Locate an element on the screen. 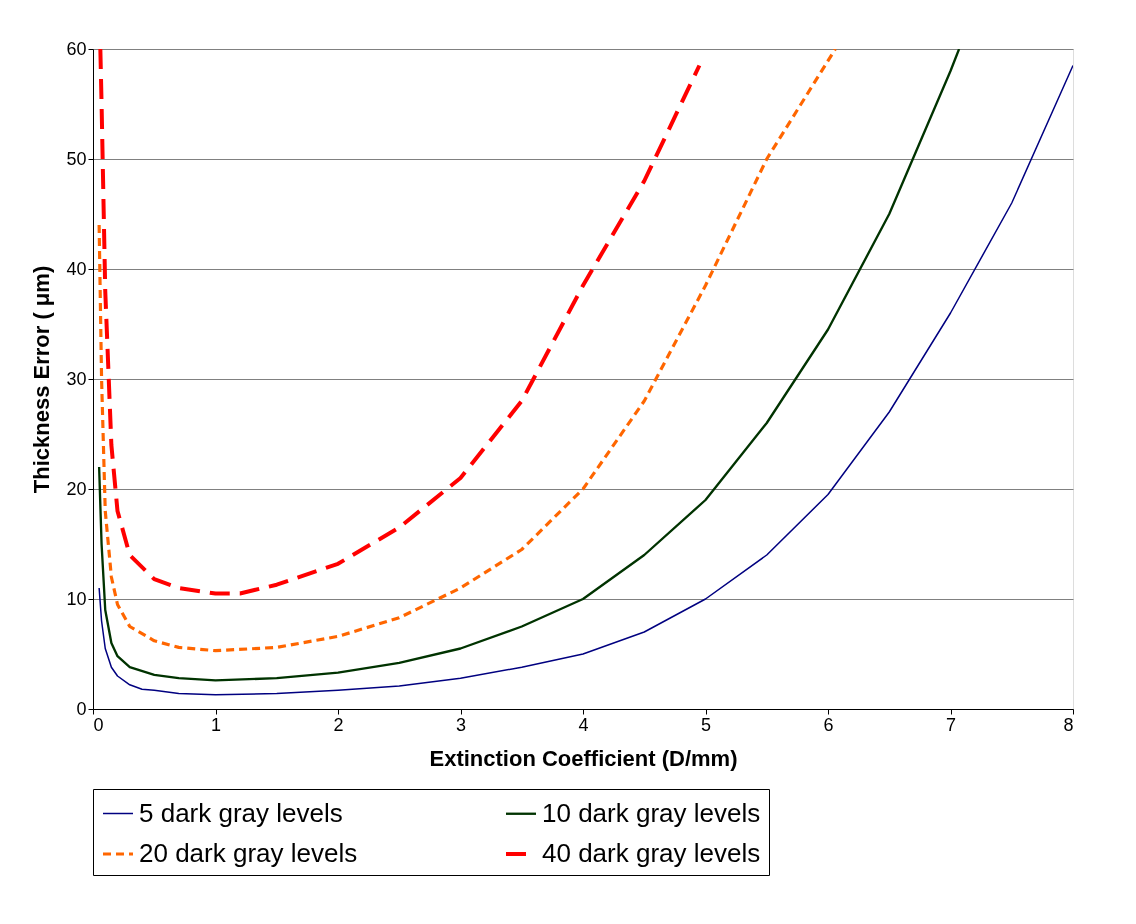  x-tick-label: 5 is located at coordinates (706, 724).